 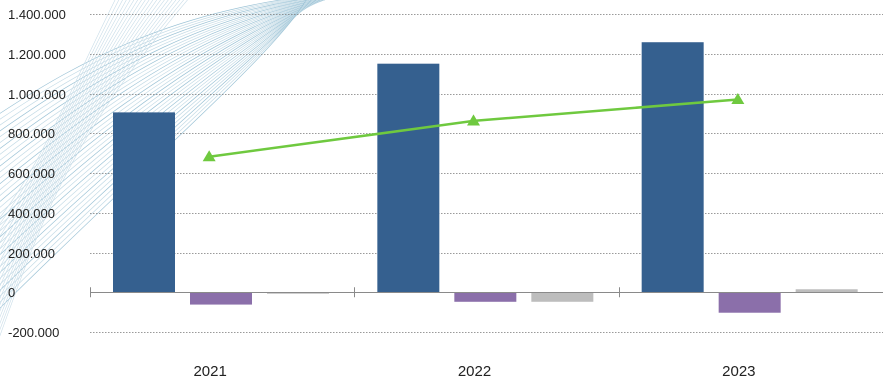 I want to click on trend-line, so click(x=473, y=127).